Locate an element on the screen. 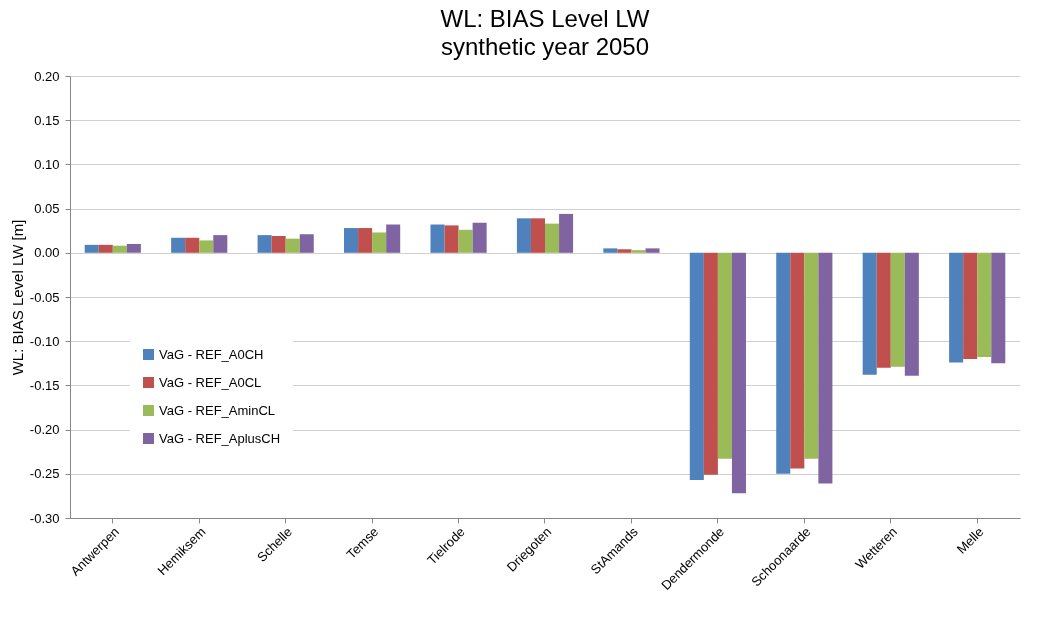  legend-label: VaG - REF_A0CL is located at coordinates (210, 382).